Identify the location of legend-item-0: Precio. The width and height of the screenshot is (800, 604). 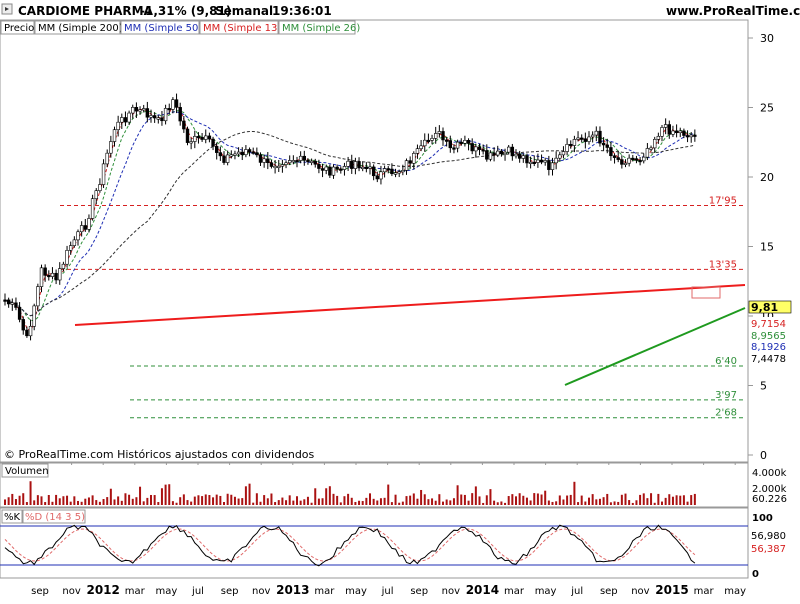
(17, 27).